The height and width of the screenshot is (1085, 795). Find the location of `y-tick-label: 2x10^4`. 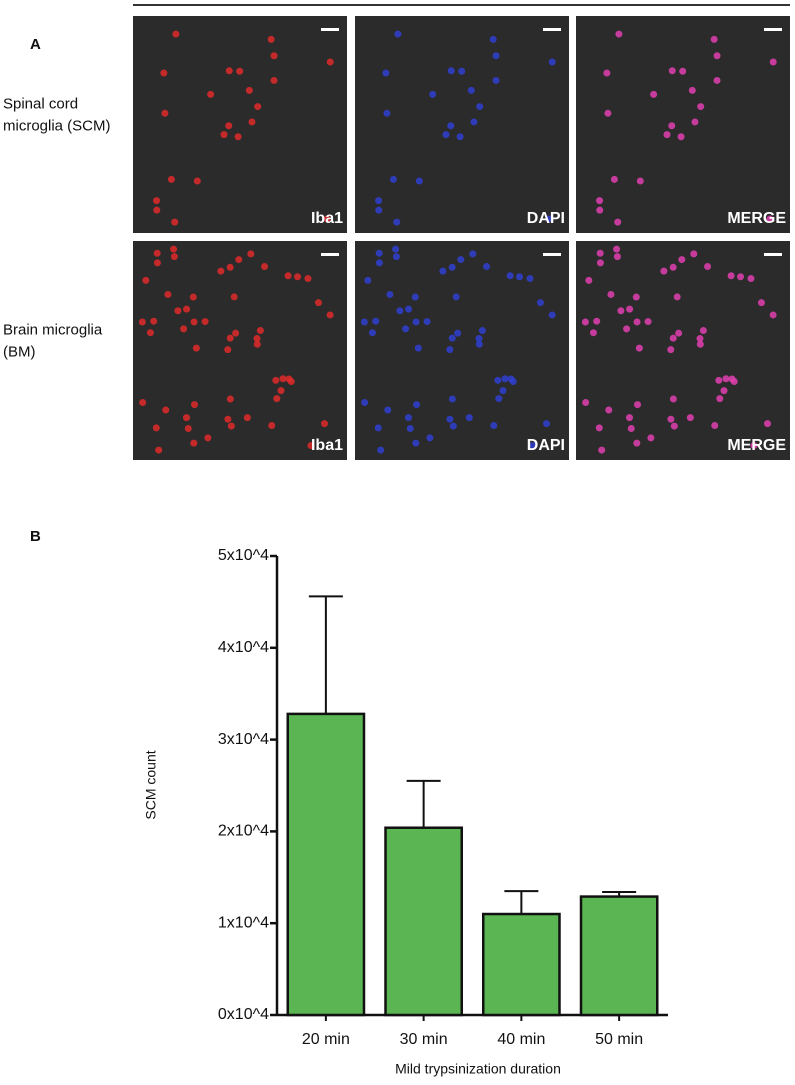

y-tick-label: 2x10^4 is located at coordinates (243, 831).